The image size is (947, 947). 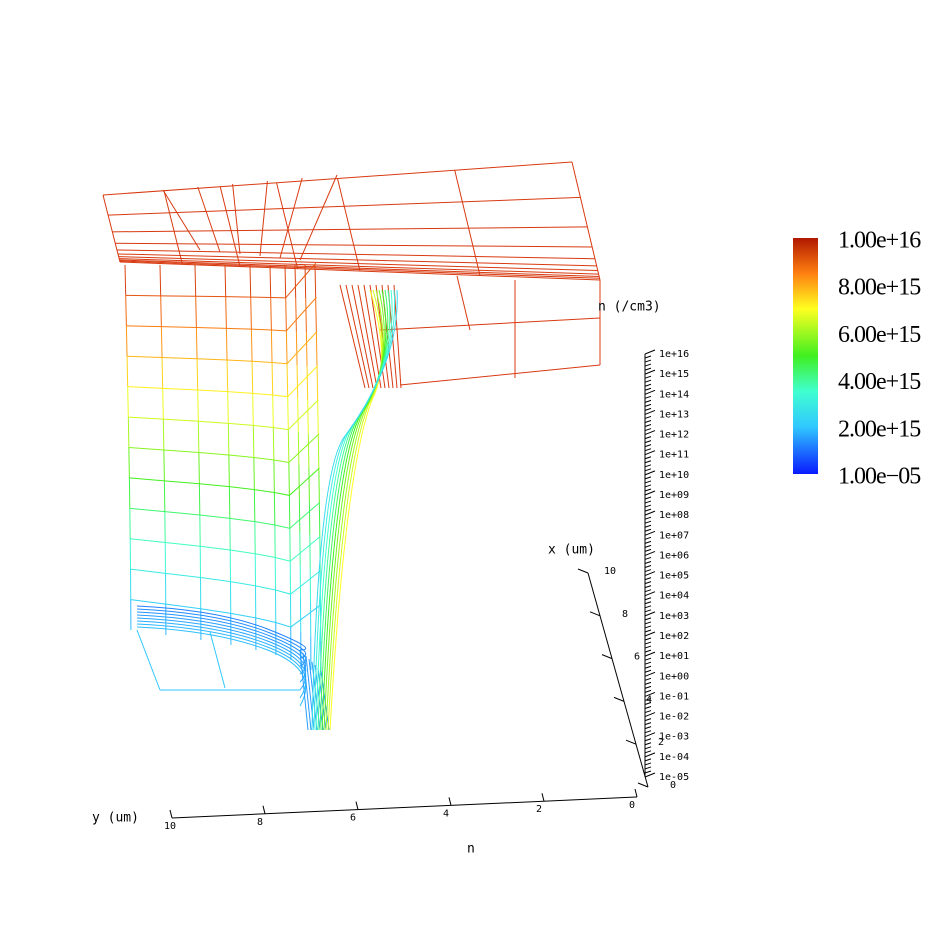 I want to click on x-tick-label: 6, so click(x=637, y=657).